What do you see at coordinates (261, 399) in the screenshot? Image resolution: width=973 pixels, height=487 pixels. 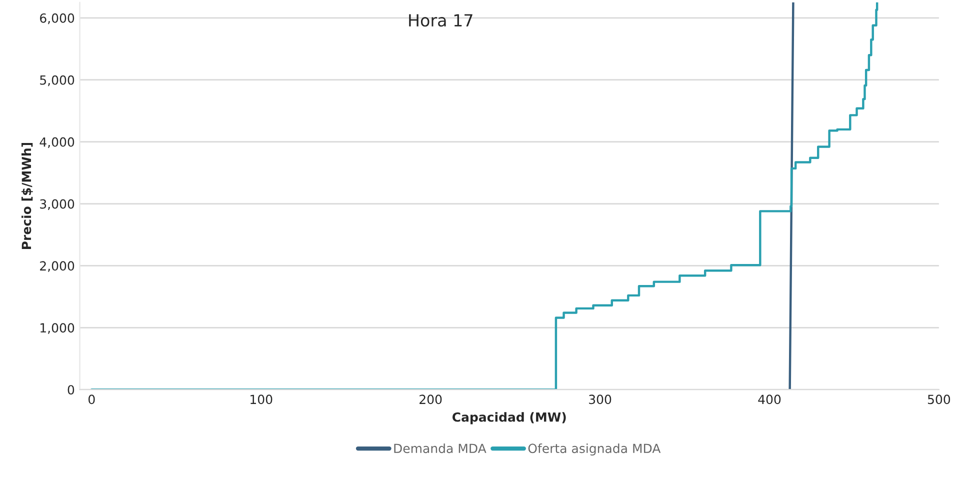 I see `x-tick-label: 100` at bounding box center [261, 399].